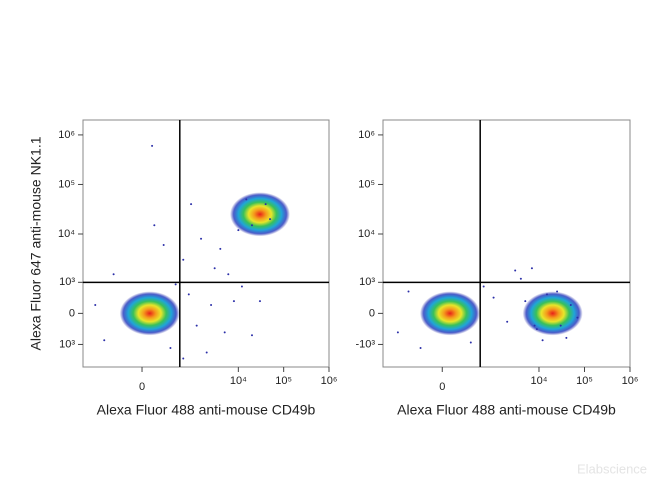  Describe the element at coordinates (612, 468) in the screenshot. I see `watermark: Elabscience` at that location.